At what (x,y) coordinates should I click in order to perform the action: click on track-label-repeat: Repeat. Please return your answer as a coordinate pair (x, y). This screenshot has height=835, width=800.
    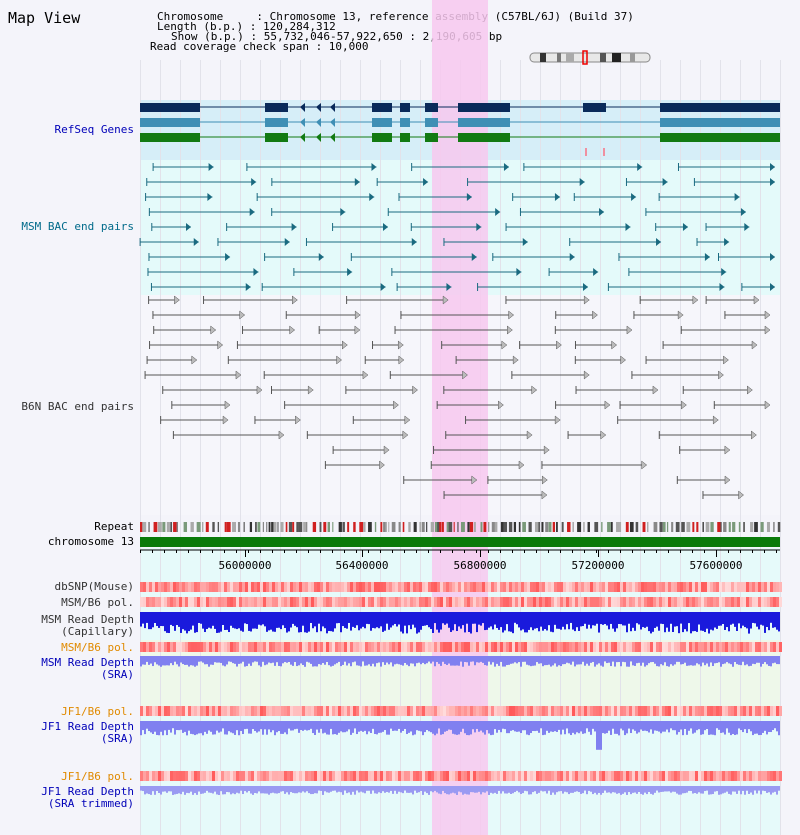
    Looking at the image, I should click on (114, 526).